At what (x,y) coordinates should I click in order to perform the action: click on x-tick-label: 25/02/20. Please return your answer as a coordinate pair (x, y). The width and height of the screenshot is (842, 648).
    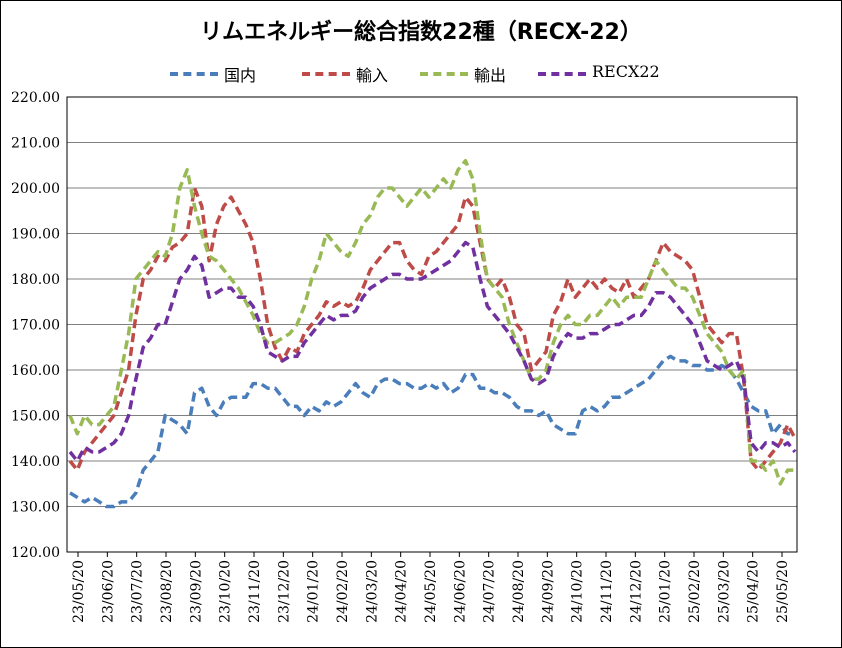
    Looking at the image, I should click on (695, 591).